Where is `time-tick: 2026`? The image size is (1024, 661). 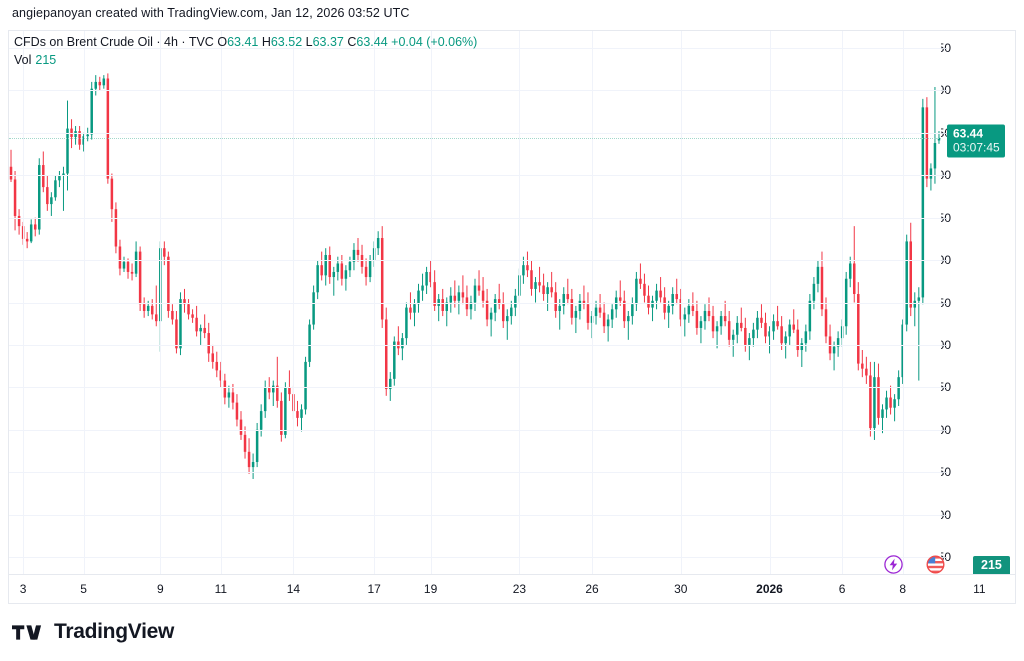
time-tick: 2026 is located at coordinates (769, 589).